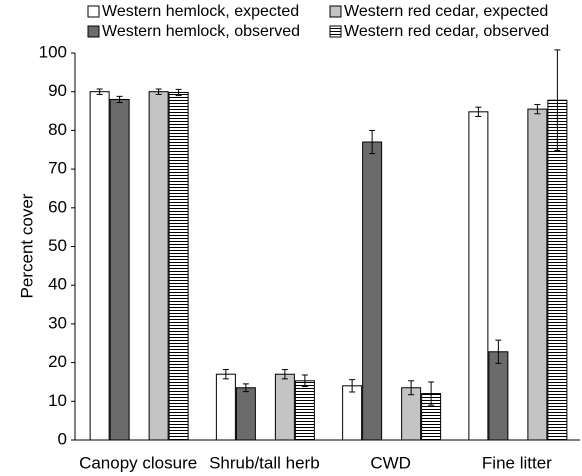  Describe the element at coordinates (57, 322) in the screenshot. I see `y-tick-label: 30` at that location.